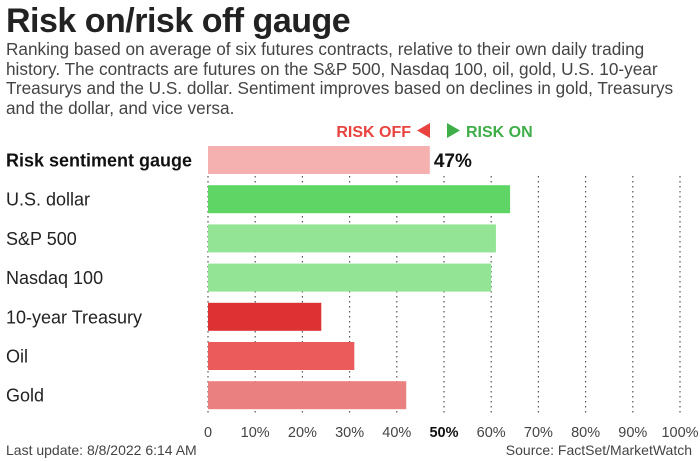 The image size is (700, 461). What do you see at coordinates (443, 433) in the screenshot?
I see `x-tick-label: 50%` at bounding box center [443, 433].